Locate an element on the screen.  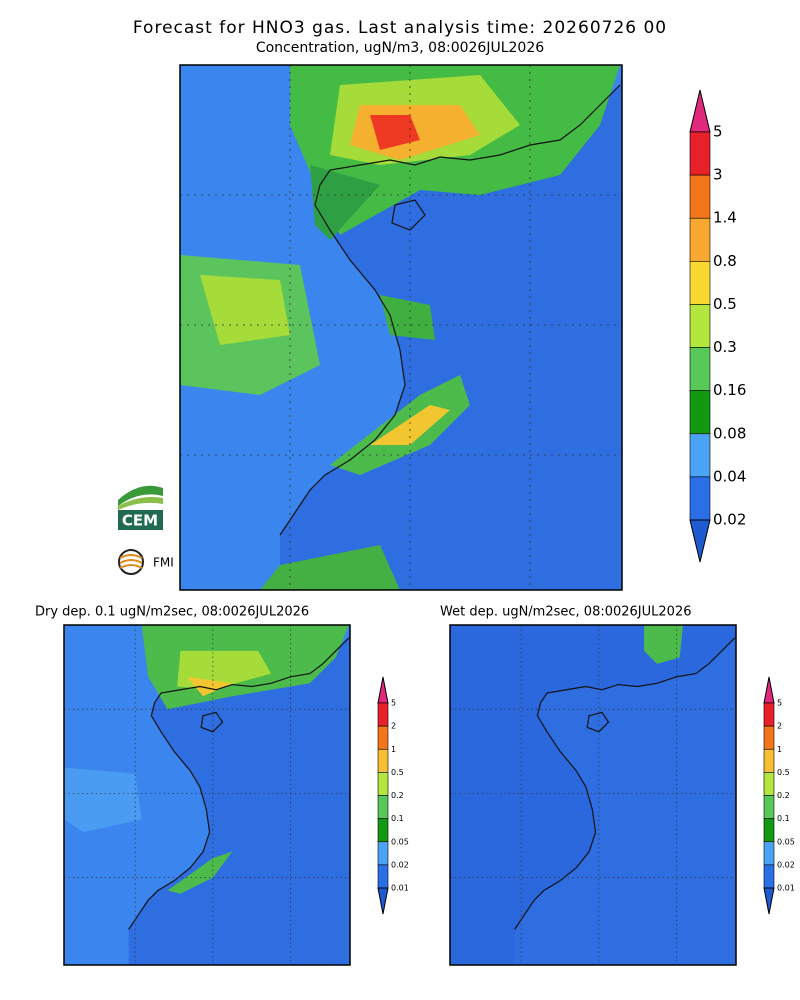
panel-title: Dry dep. 0.1 ugN/m2sec, 08:0026JUL2026 is located at coordinates (172, 612).